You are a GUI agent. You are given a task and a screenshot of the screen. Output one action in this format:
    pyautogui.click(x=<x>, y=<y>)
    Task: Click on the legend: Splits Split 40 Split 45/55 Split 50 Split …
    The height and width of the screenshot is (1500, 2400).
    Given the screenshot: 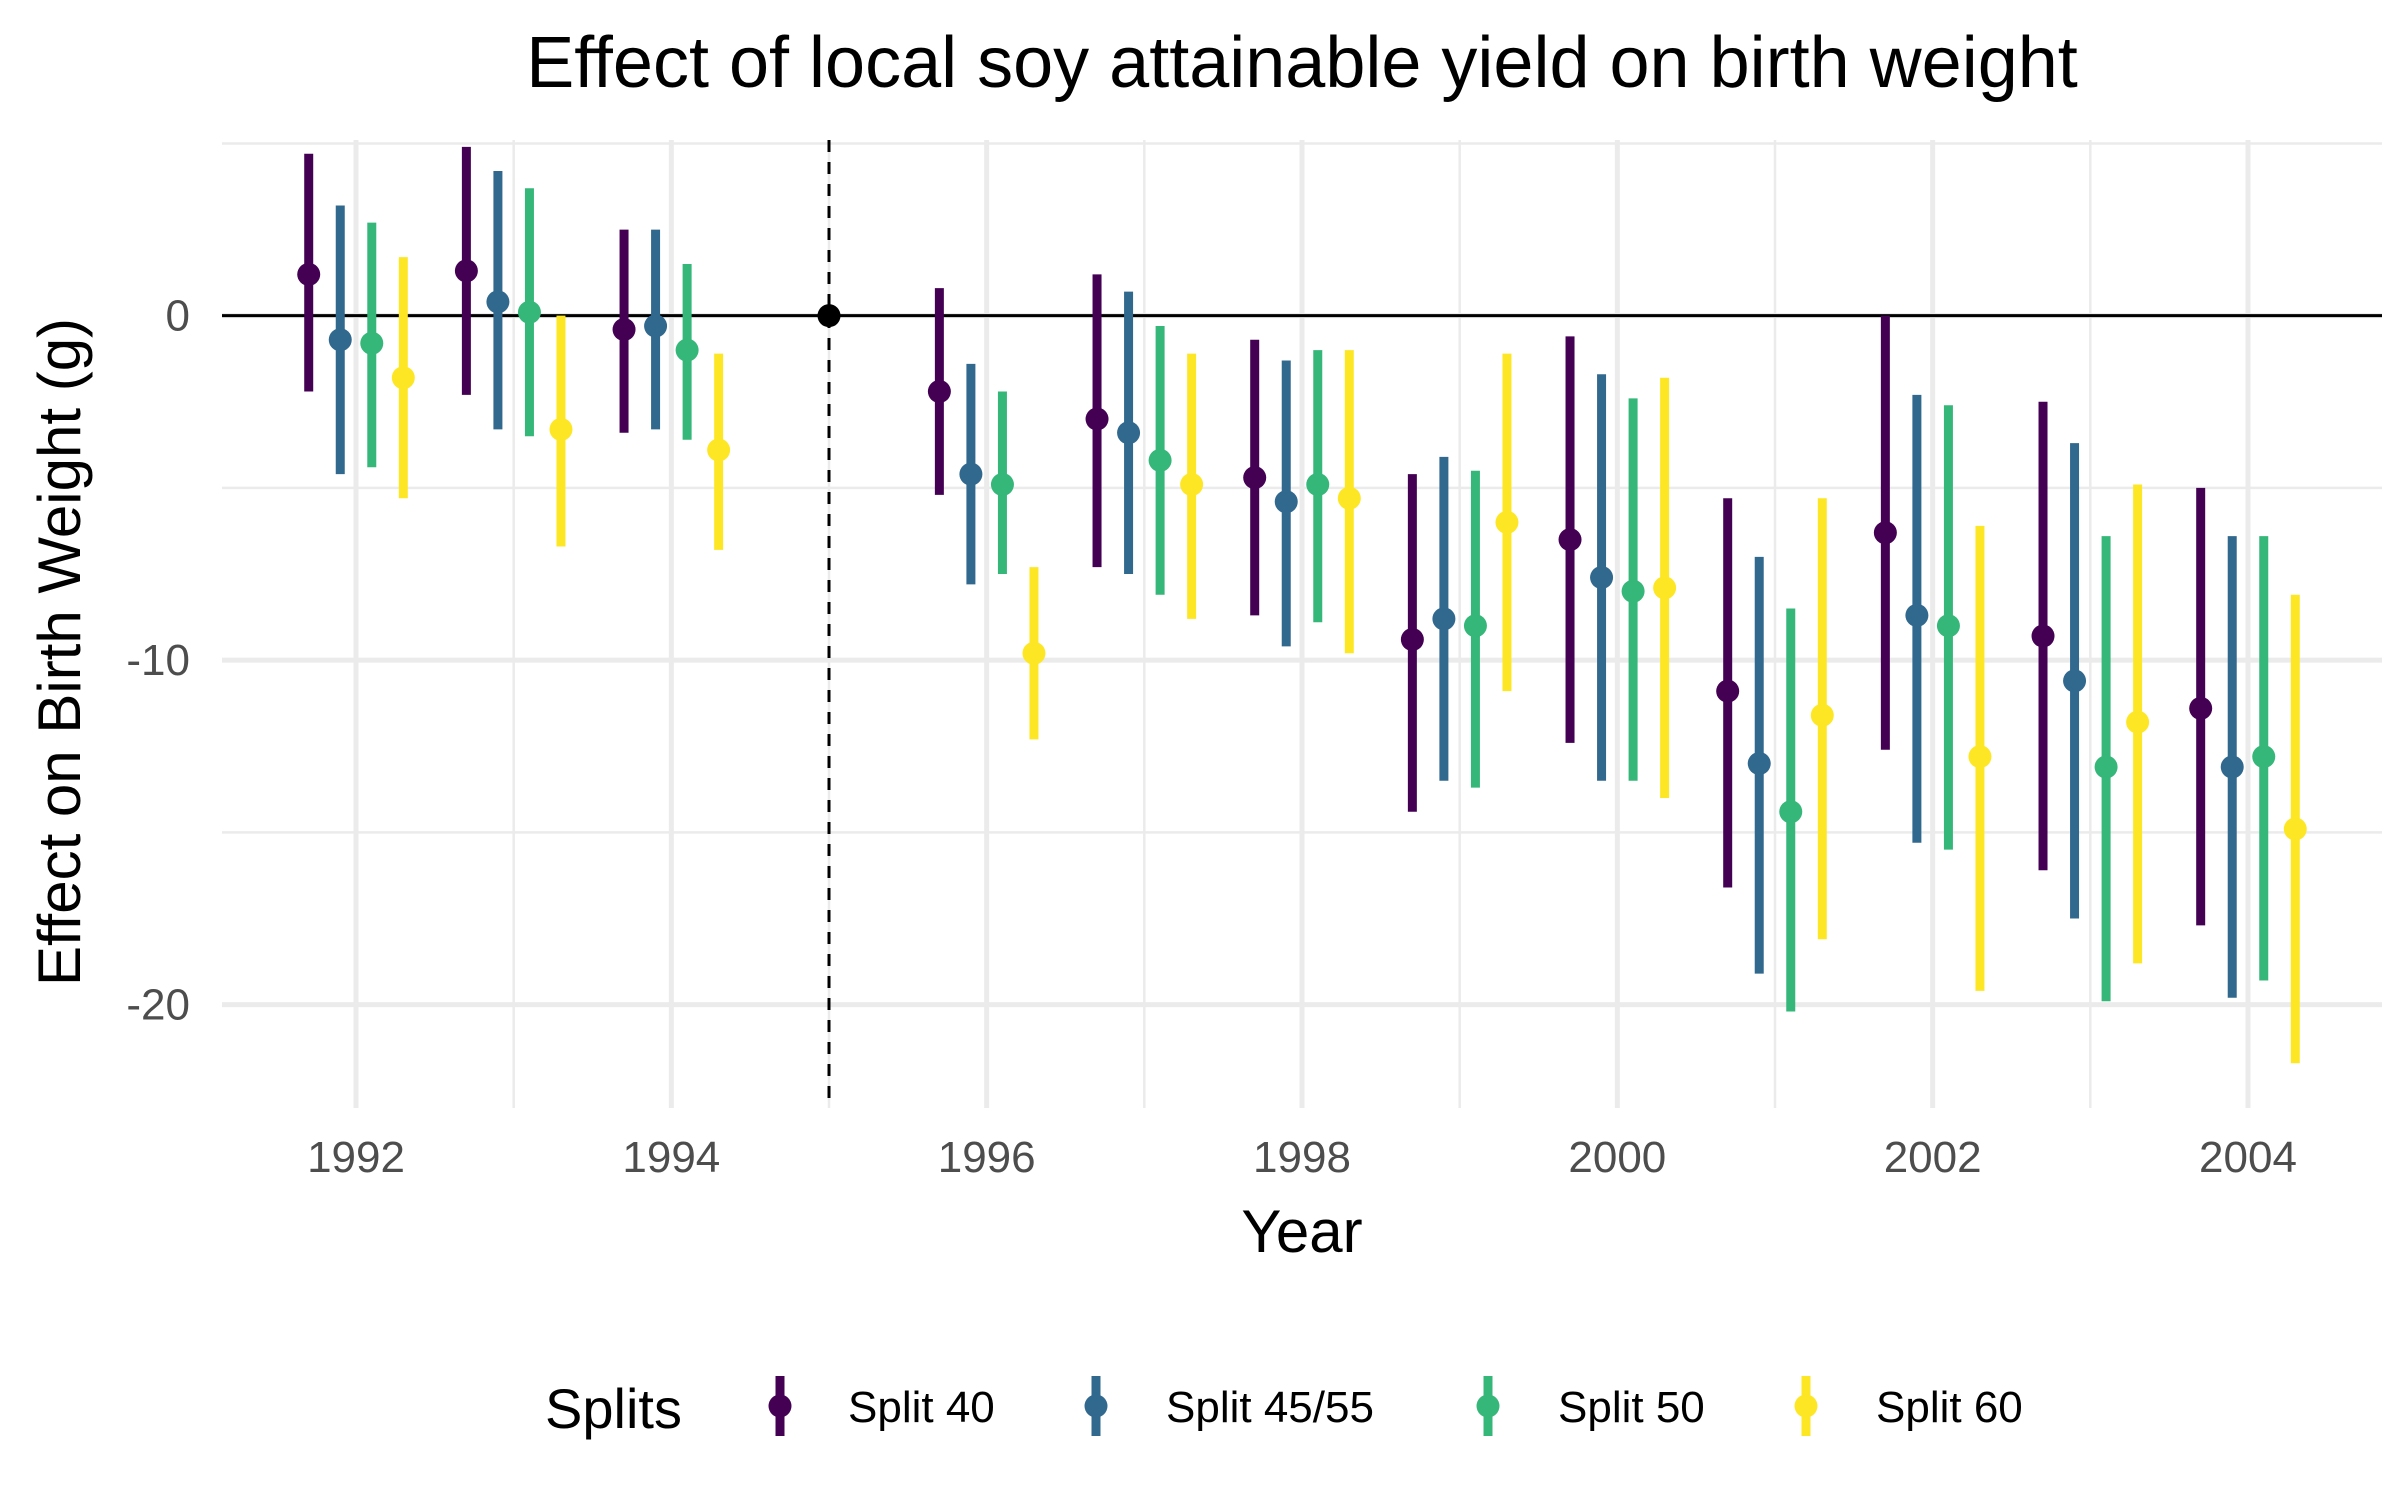 What is the action you would take?
    pyautogui.click(x=1284, y=1408)
    